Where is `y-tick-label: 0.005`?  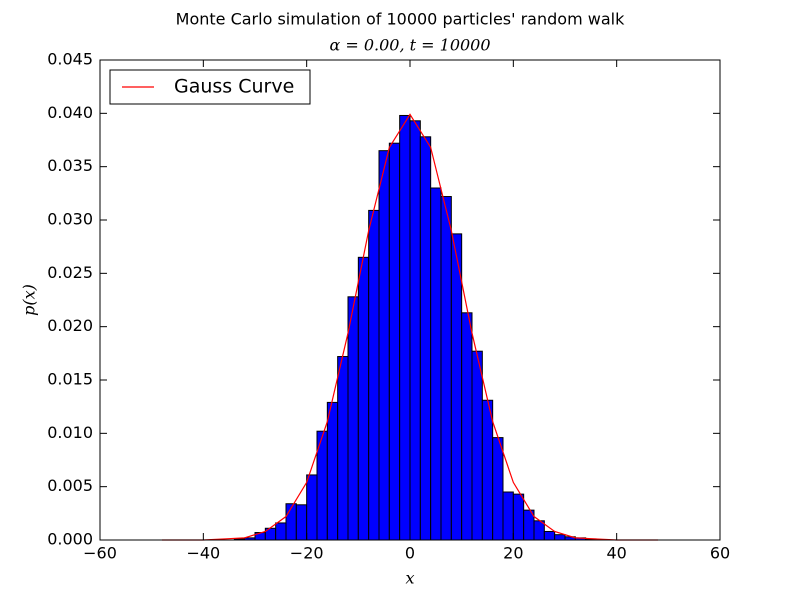 y-tick-label: 0.005 is located at coordinates (70, 485).